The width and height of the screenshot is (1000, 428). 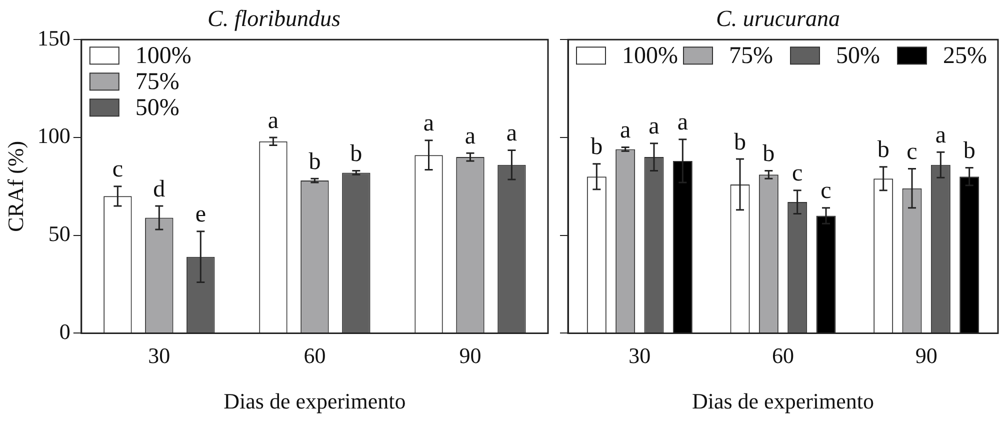 I want to click on y-tick-label: 150, so click(x=53, y=37).